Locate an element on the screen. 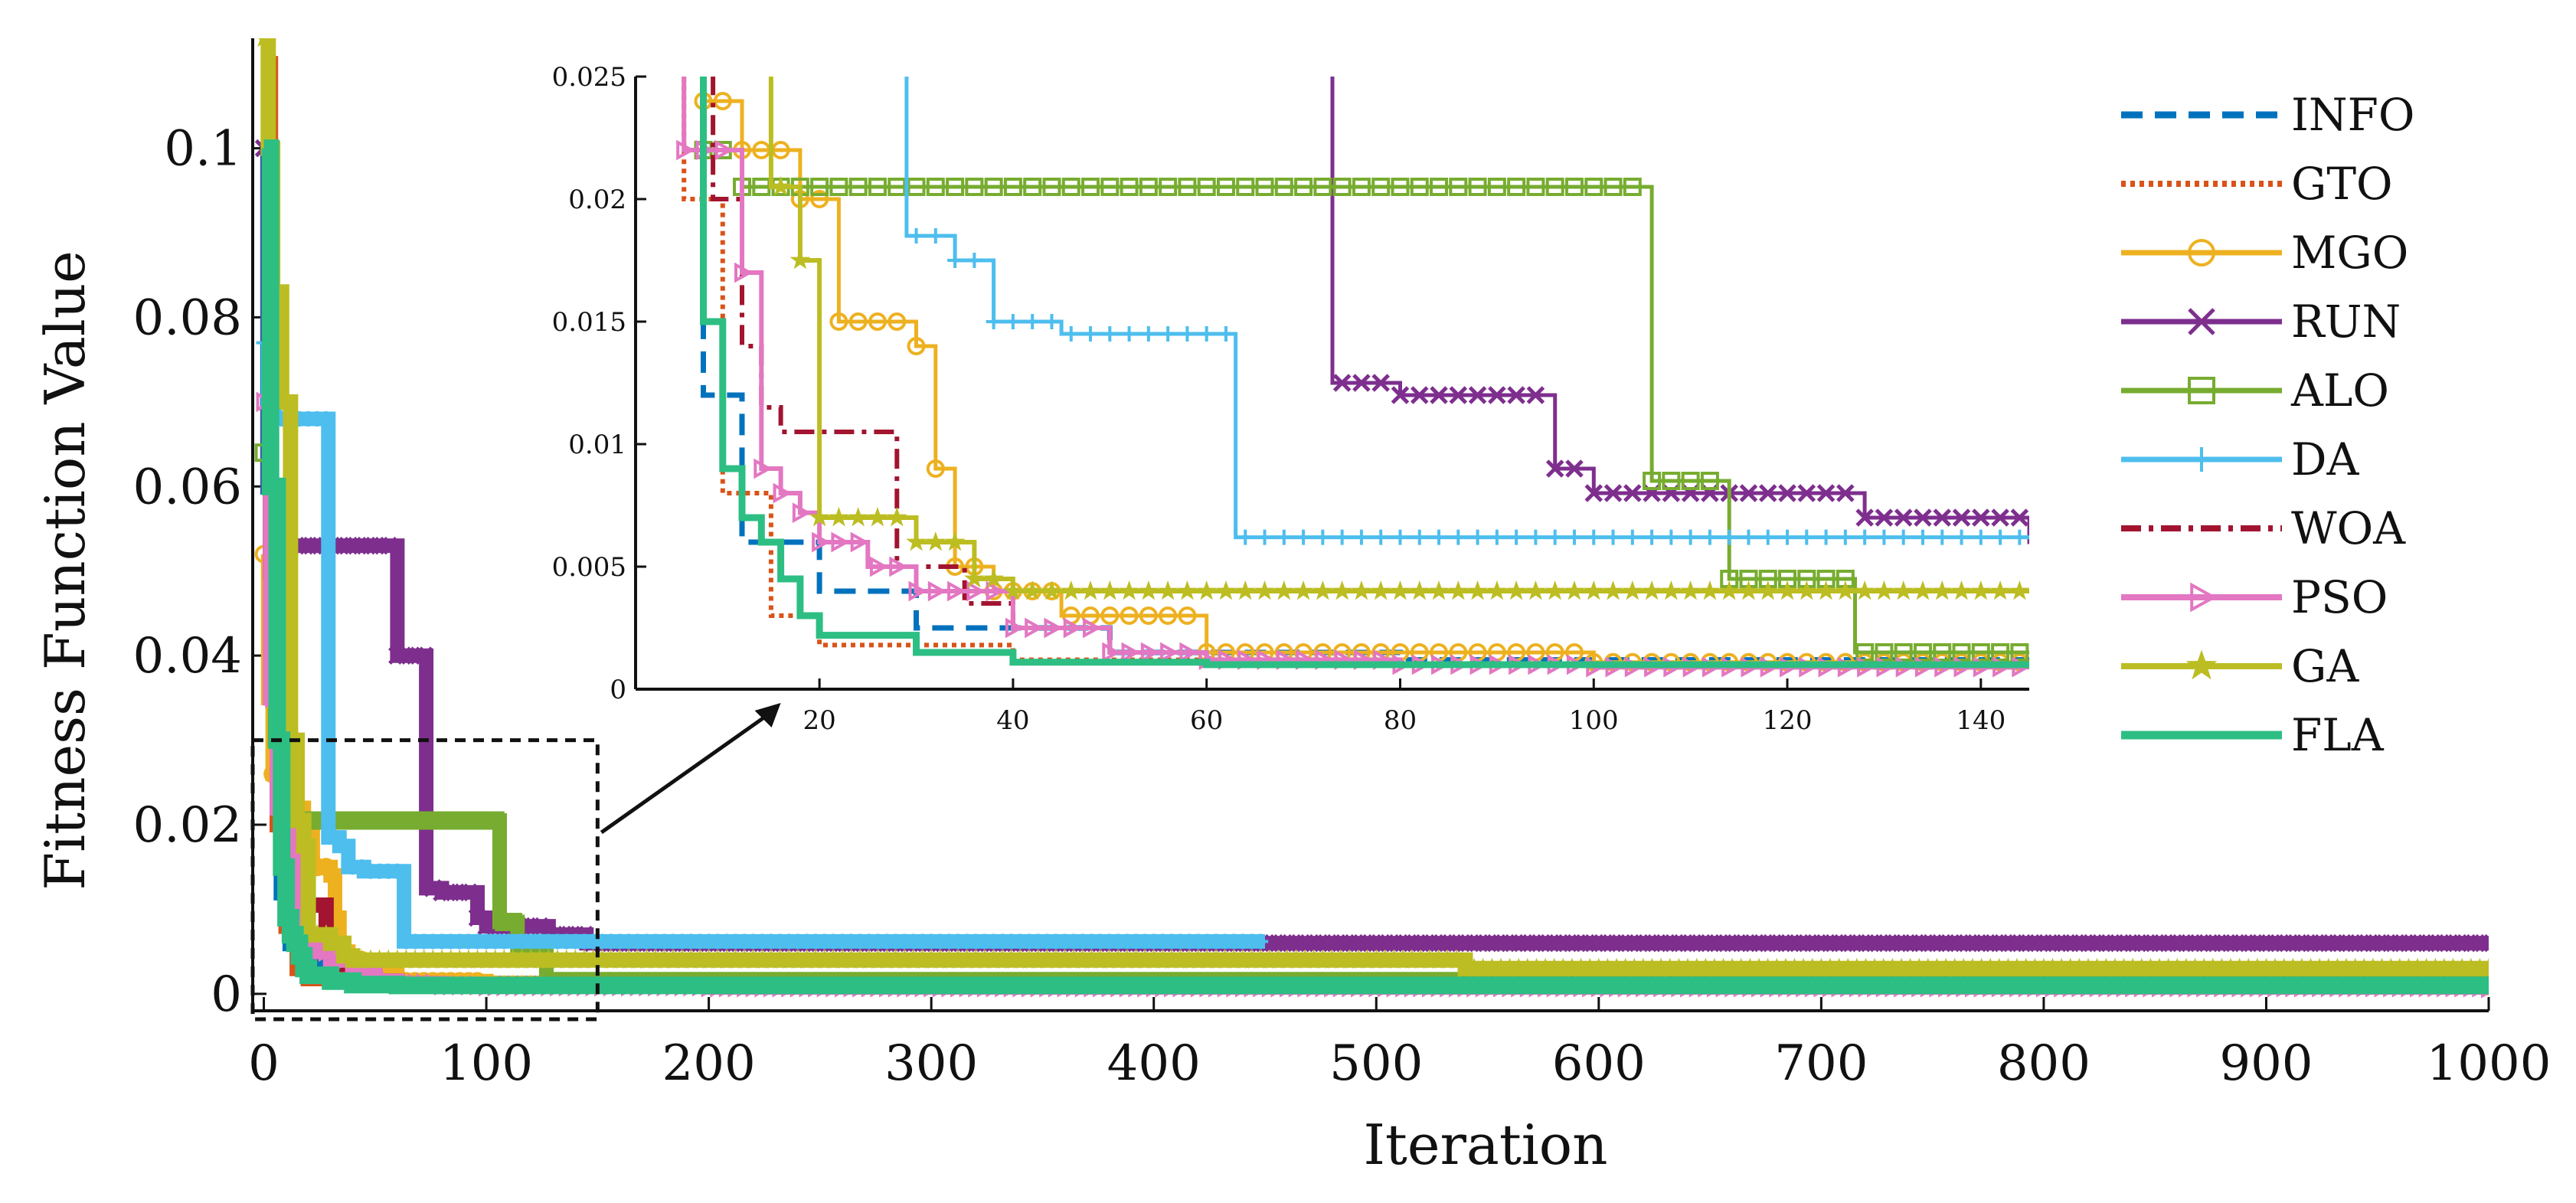 The width and height of the screenshot is (2576, 1203). inset-x-tick-label: 120 is located at coordinates (1788, 720).